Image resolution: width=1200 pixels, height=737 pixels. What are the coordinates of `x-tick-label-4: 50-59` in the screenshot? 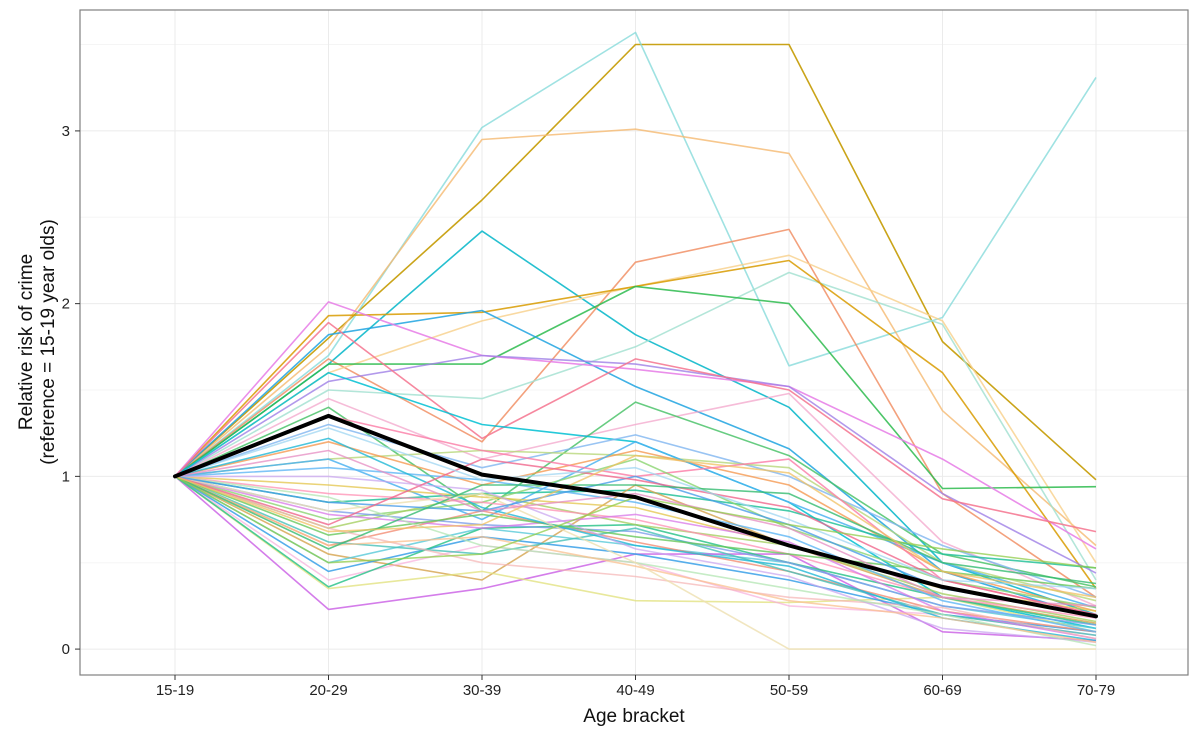 It's located at (789, 690).